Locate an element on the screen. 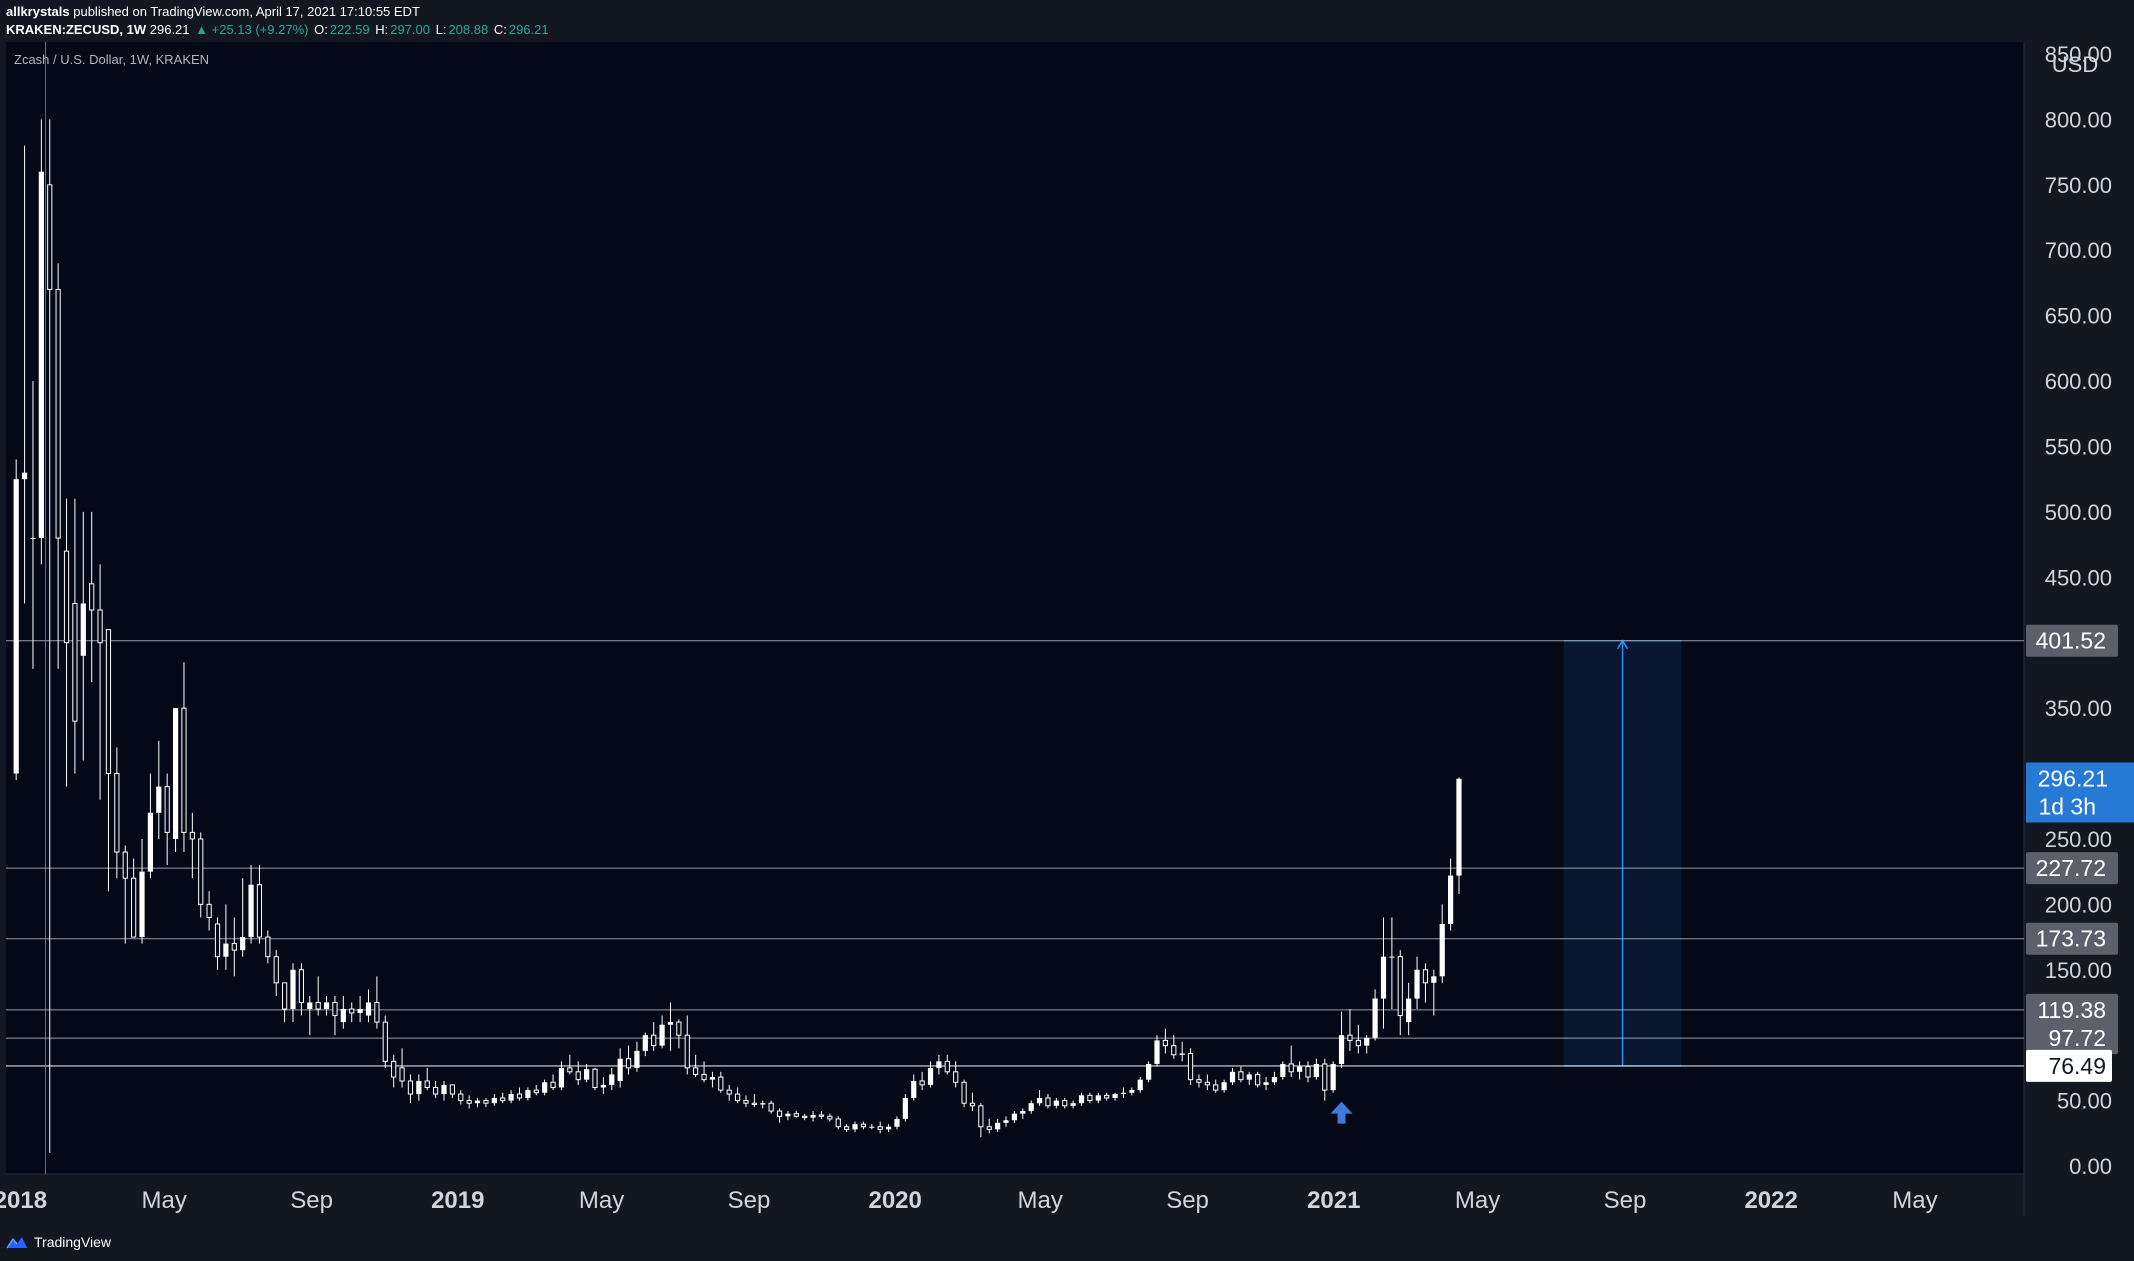 The width and height of the screenshot is (2134, 1261). y-tick-label: 150.00 is located at coordinates (2078, 970).